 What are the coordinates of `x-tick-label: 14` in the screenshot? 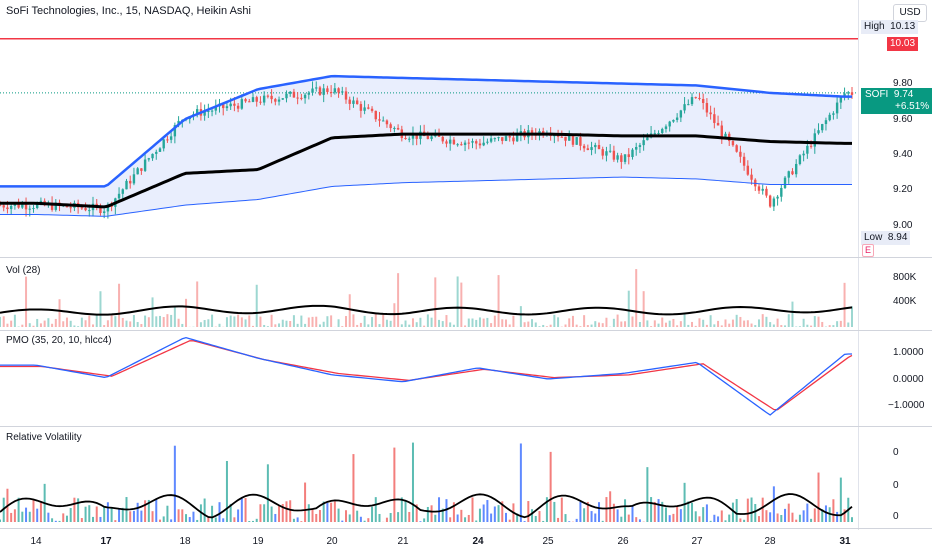 It's located at (36, 541).